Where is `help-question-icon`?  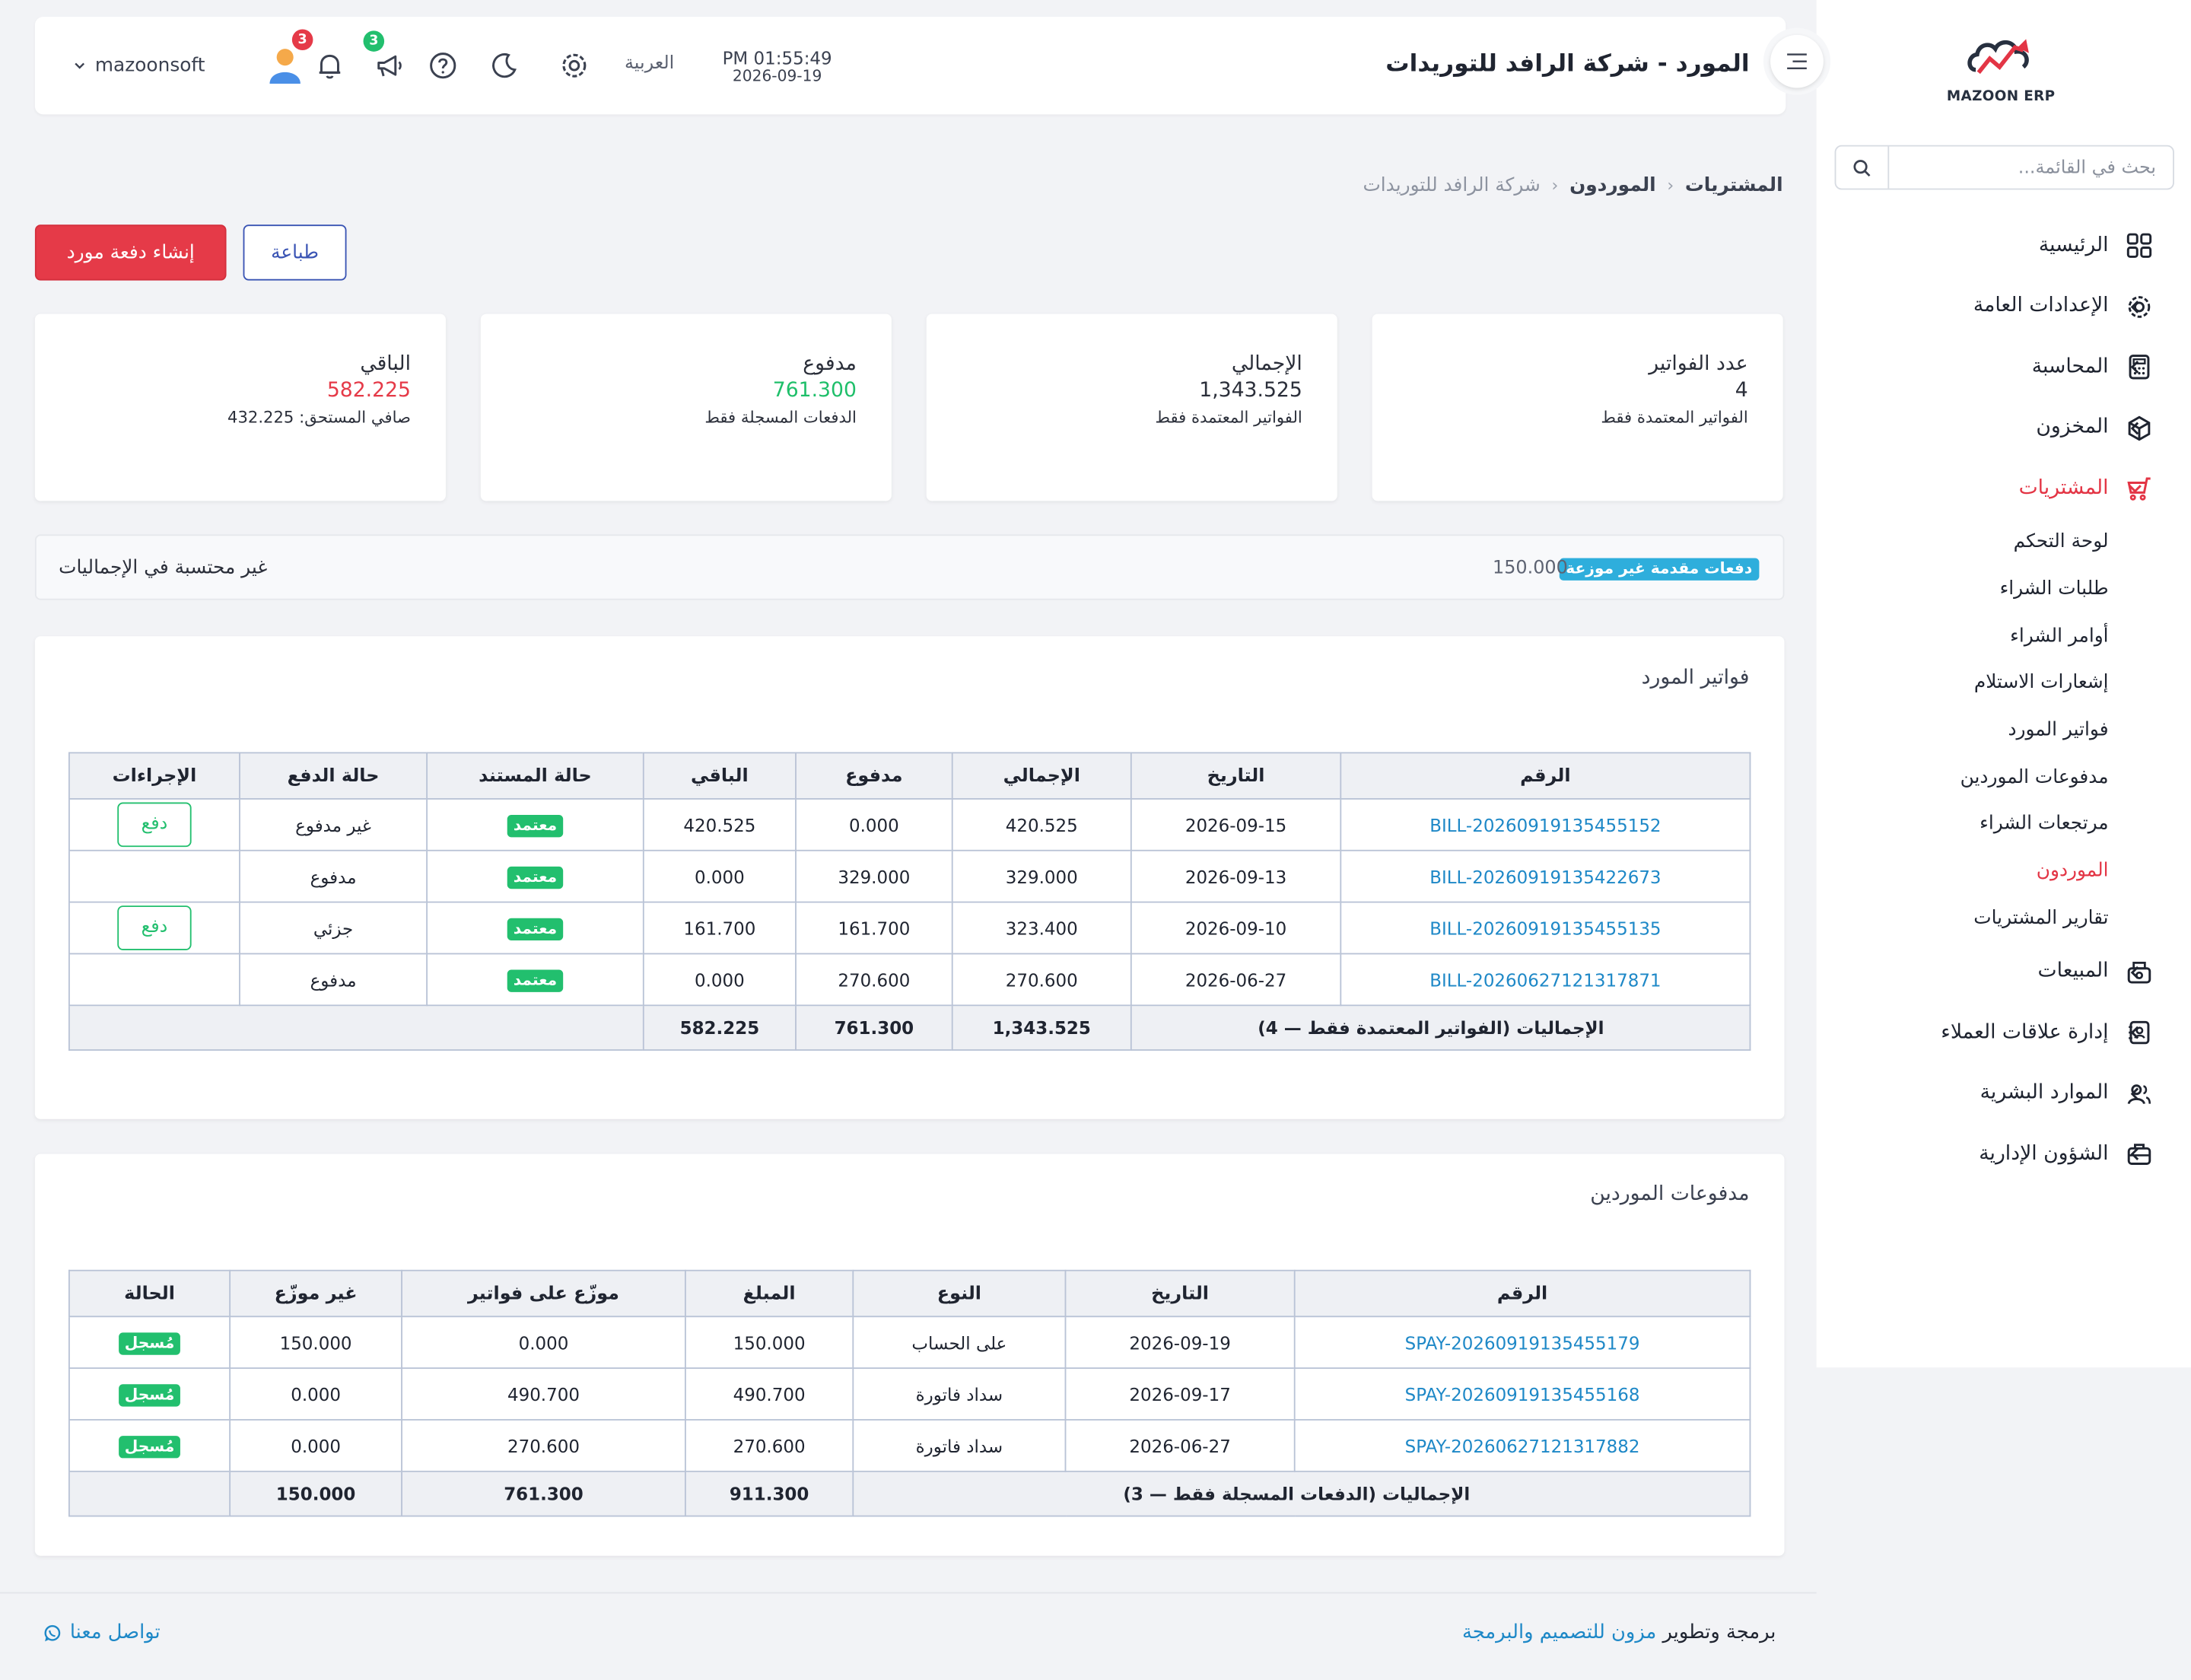 help-question-icon is located at coordinates (443, 65).